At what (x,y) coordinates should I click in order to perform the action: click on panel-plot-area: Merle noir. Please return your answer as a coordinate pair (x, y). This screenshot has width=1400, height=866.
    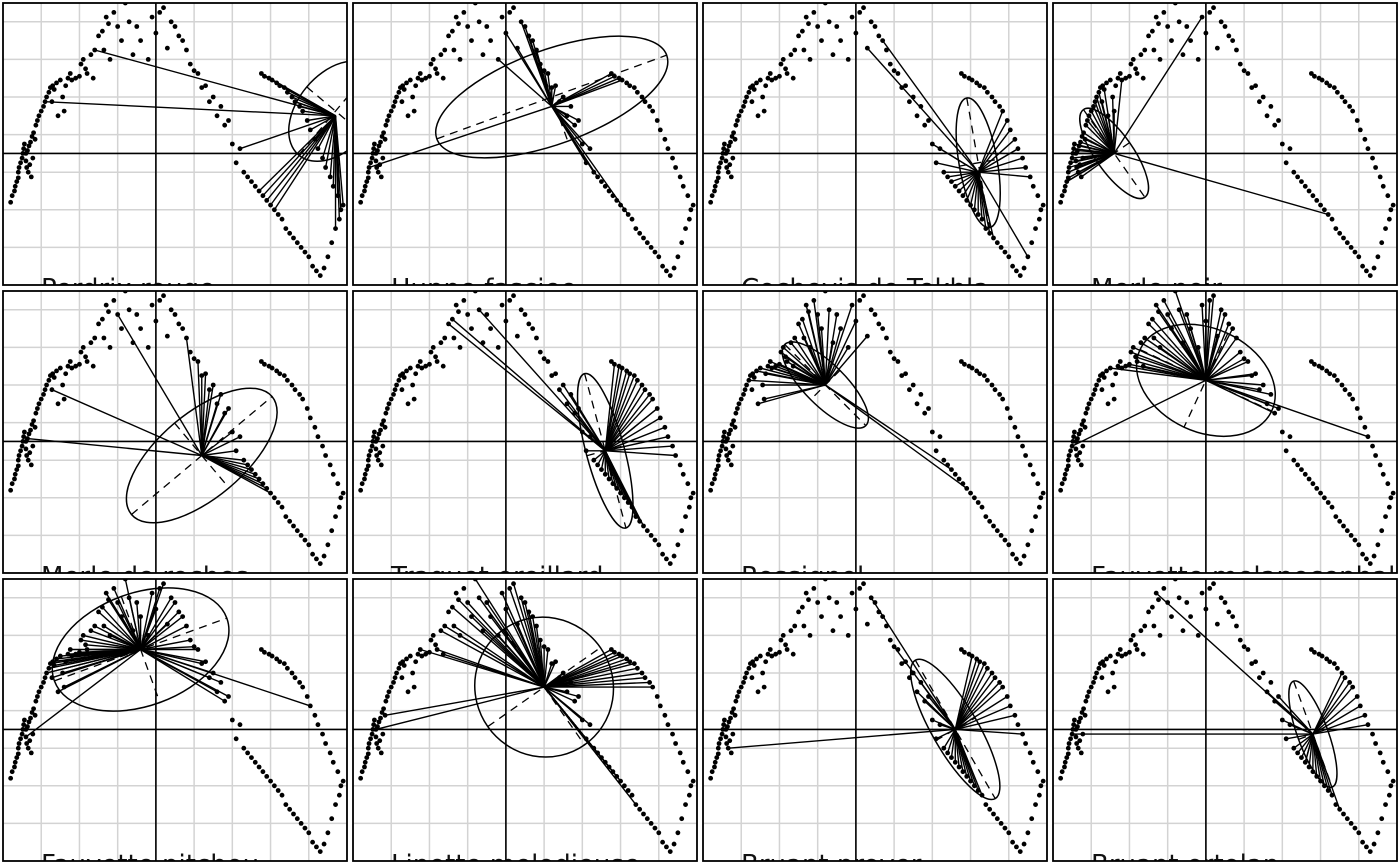
    Looking at the image, I should click on (1225, 153).